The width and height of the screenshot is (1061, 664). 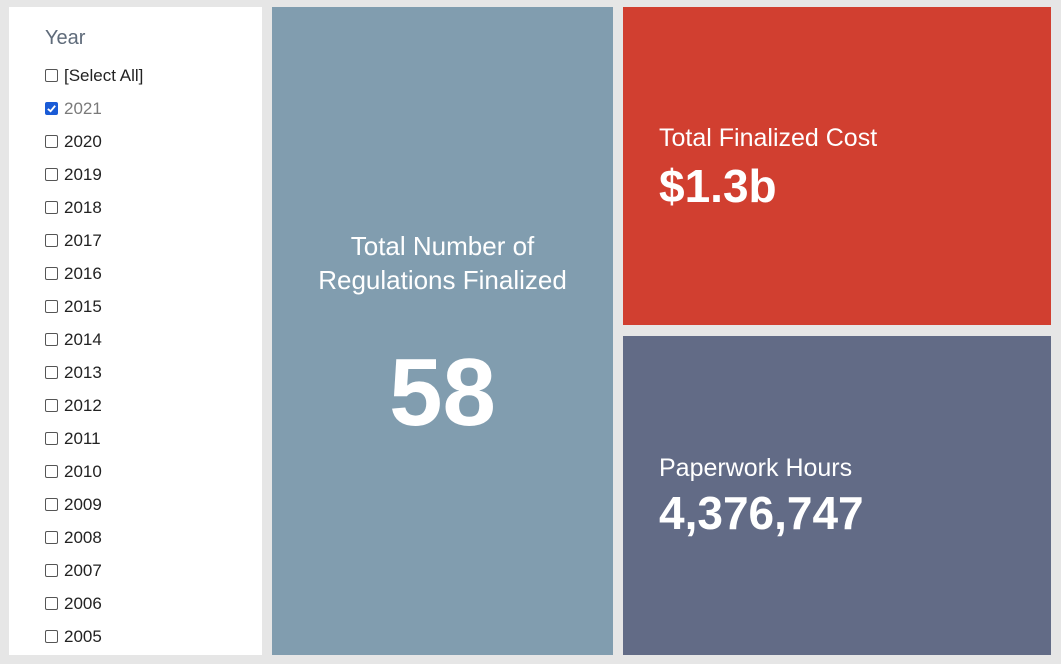 What do you see at coordinates (83, 603) in the screenshot?
I see `year-option-label: 2006` at bounding box center [83, 603].